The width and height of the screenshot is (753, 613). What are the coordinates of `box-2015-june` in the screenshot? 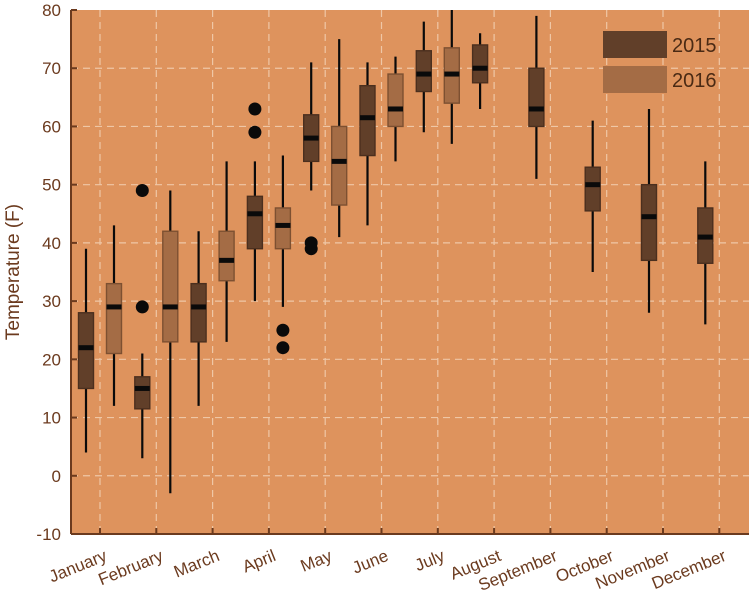 It's located at (367, 144).